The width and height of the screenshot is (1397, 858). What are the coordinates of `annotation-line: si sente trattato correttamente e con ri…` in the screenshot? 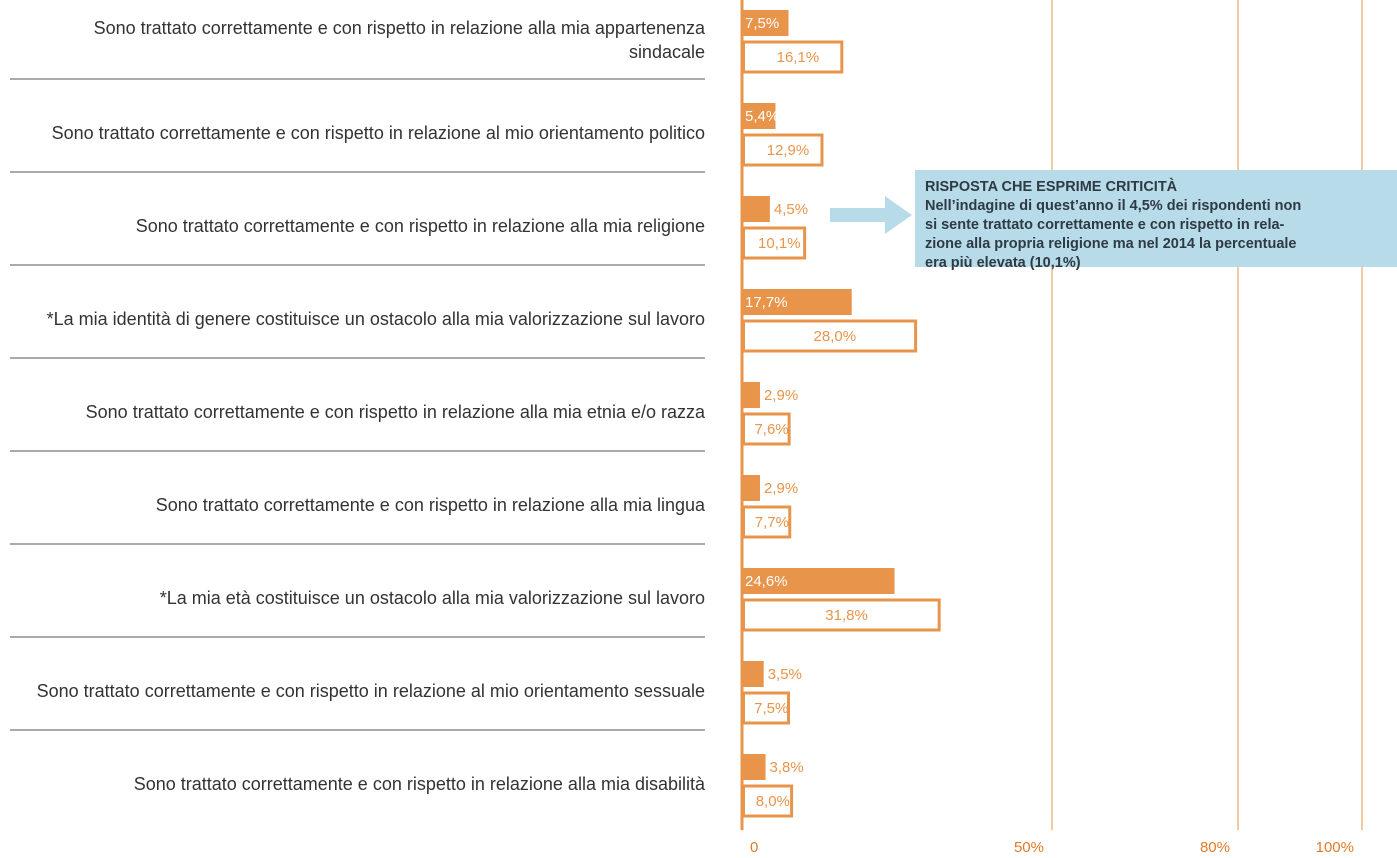 It's located at (1105, 225).